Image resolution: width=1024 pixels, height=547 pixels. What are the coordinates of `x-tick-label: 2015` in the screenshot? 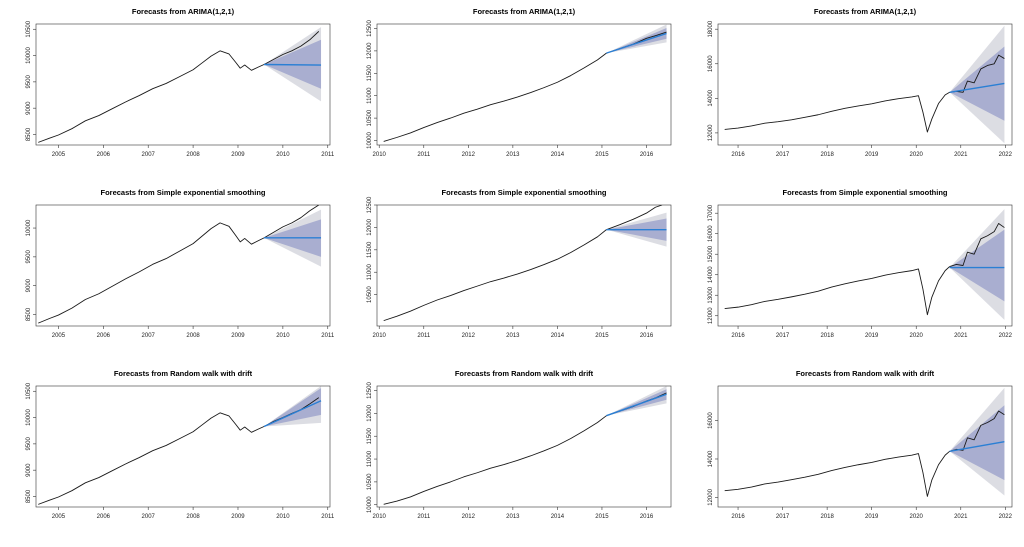 It's located at (602, 336).